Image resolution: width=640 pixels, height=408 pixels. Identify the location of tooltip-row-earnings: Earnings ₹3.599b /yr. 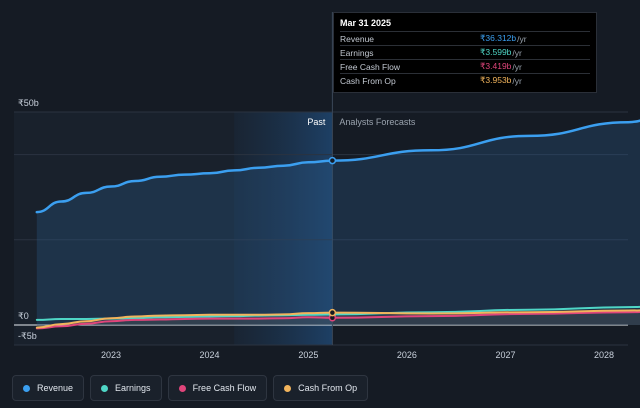
(465, 52).